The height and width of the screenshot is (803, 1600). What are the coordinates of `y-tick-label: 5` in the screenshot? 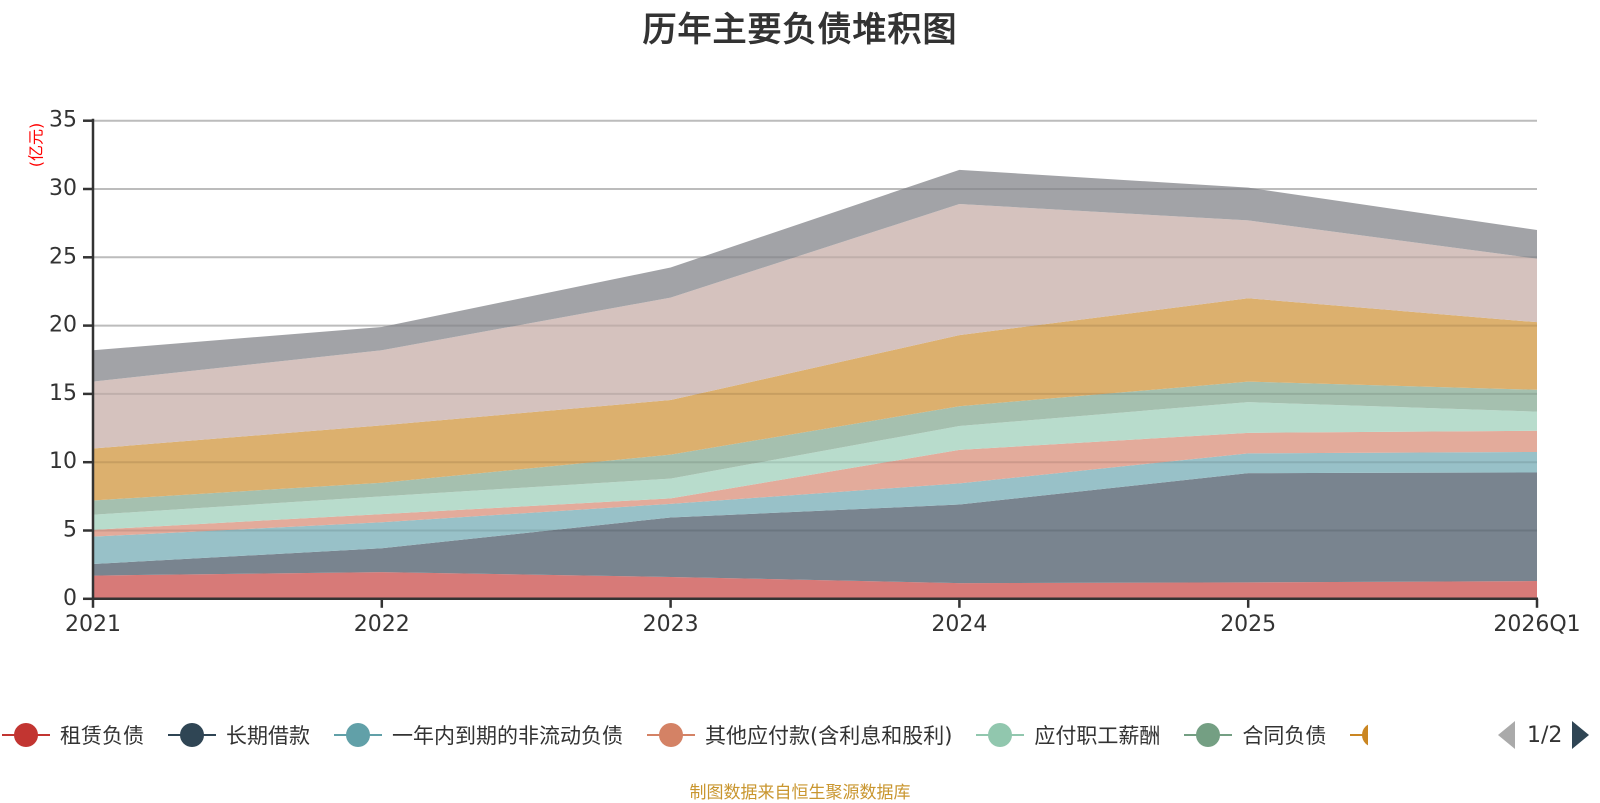 It's located at (70, 530).